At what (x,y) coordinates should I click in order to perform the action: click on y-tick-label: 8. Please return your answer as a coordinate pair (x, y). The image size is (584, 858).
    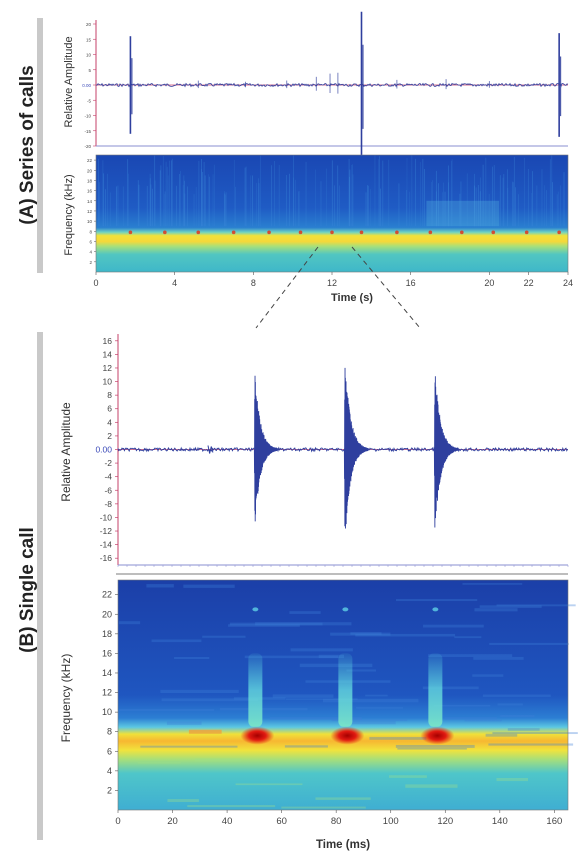
    Looking at the image, I should click on (109, 395).